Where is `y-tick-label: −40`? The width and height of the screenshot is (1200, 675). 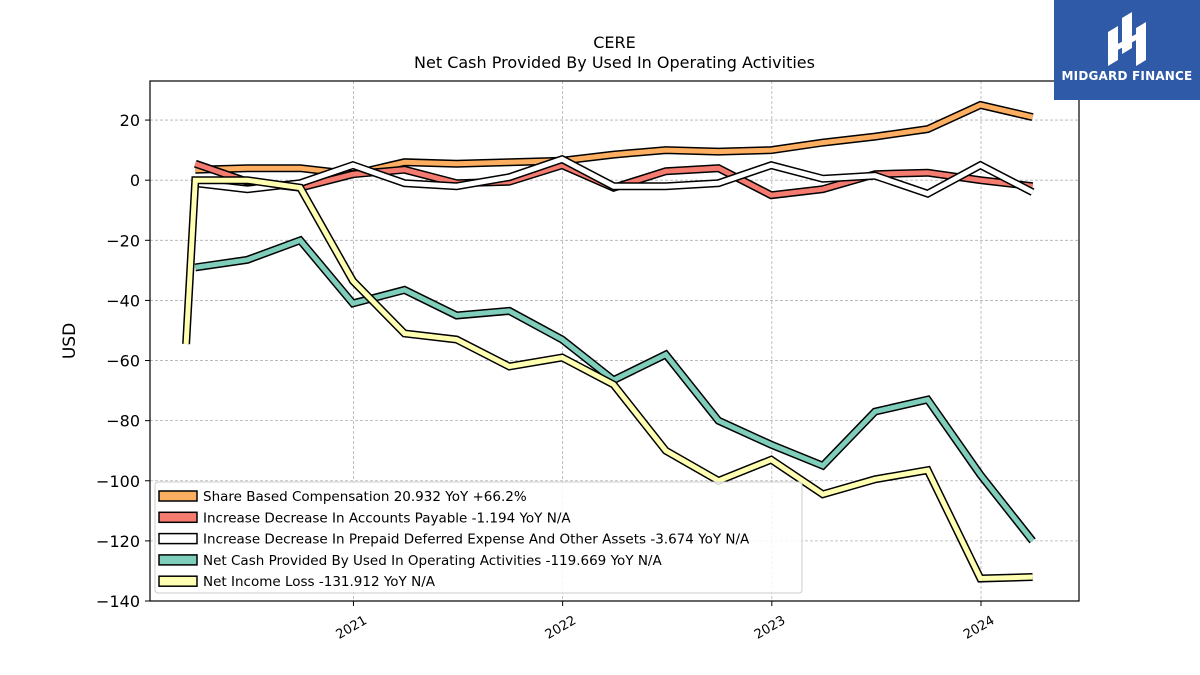 y-tick-label: −40 is located at coordinates (123, 300).